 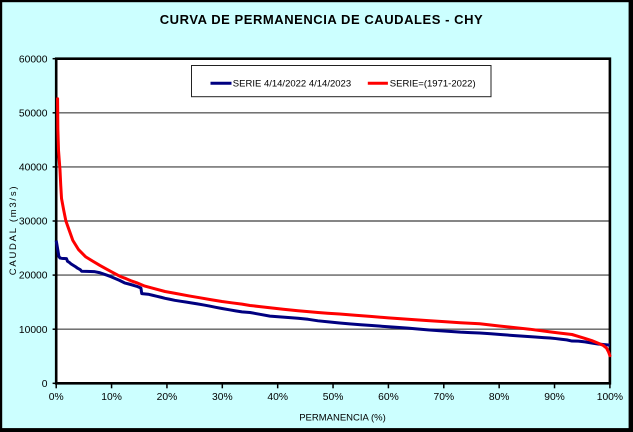 What do you see at coordinates (33, 330) in the screenshot?
I see `svg-text: 10000` at bounding box center [33, 330].